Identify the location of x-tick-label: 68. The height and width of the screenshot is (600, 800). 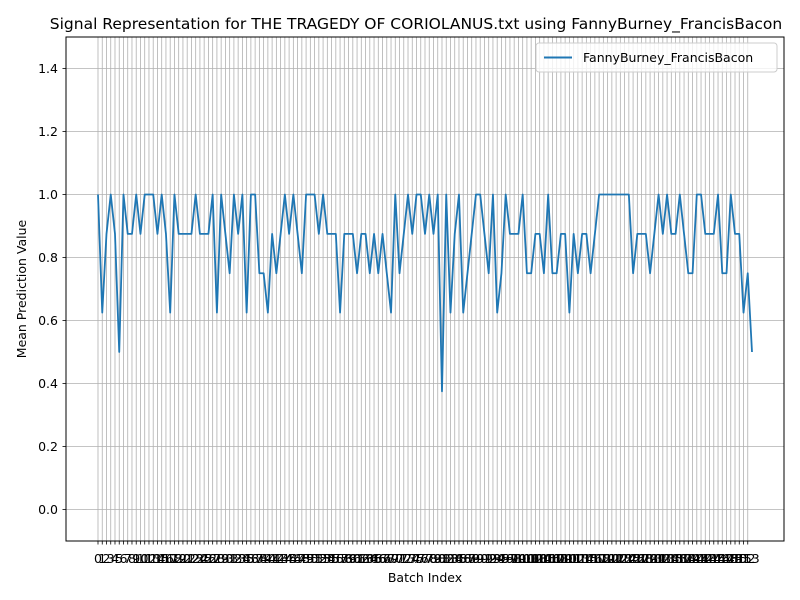
(387, 558).